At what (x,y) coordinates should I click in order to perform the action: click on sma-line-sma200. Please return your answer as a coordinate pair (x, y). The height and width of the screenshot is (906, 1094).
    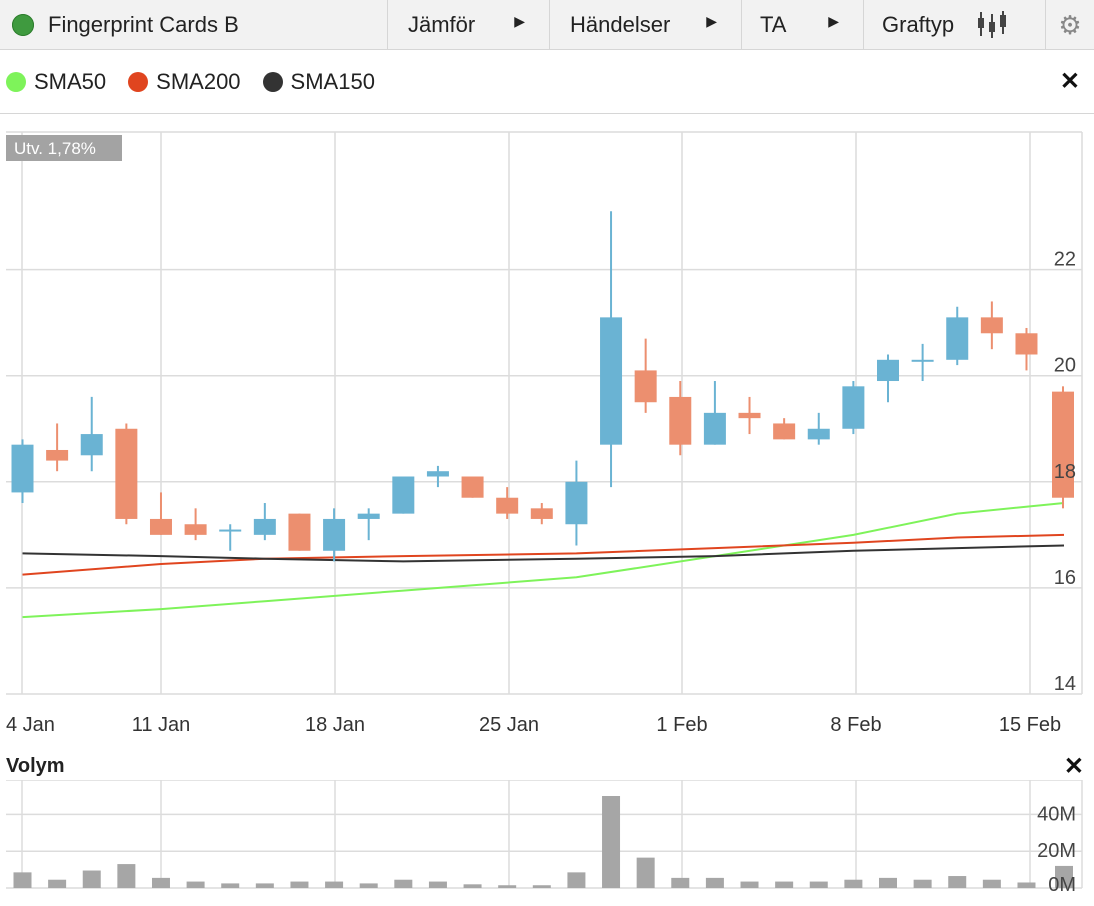
    Looking at the image, I should click on (543, 554).